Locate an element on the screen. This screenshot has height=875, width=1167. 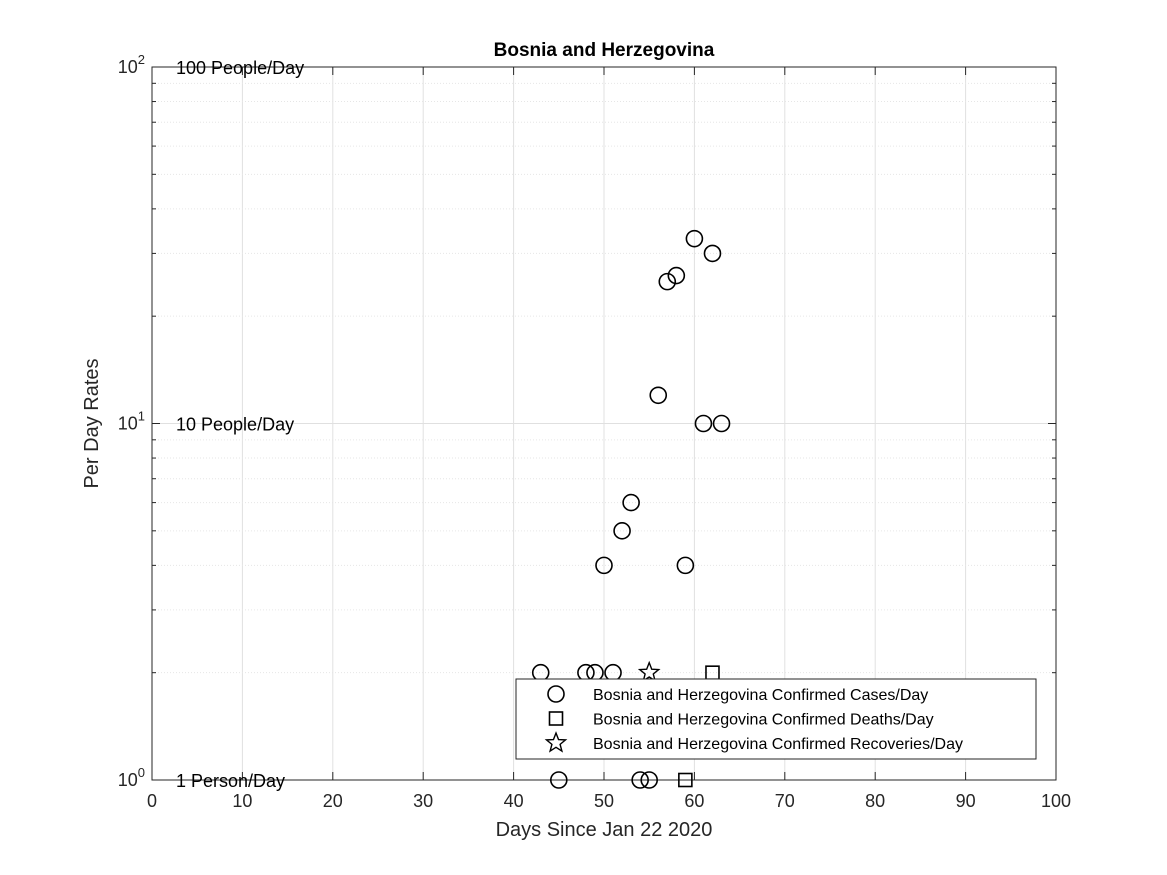
x-tick-label: 30 is located at coordinates (423, 801).